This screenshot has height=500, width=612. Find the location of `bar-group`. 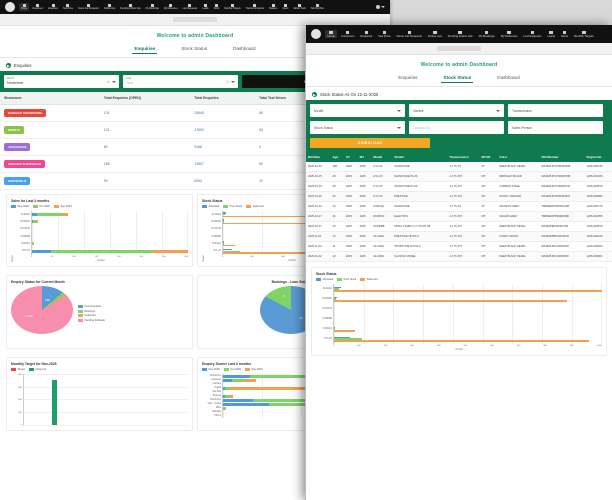

bar-group is located at coordinates (110, 214).